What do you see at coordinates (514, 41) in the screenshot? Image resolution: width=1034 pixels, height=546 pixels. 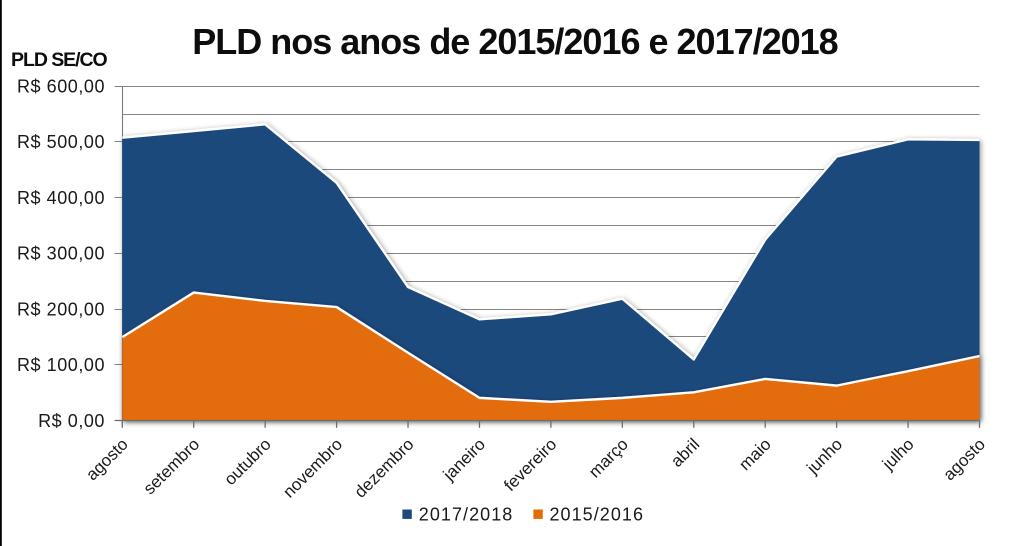 I see `svg-text:PLD nos anos de 2015/2016 e 20: PLD nos anos de 2015/2016 e 2017/2018` at bounding box center [514, 41].